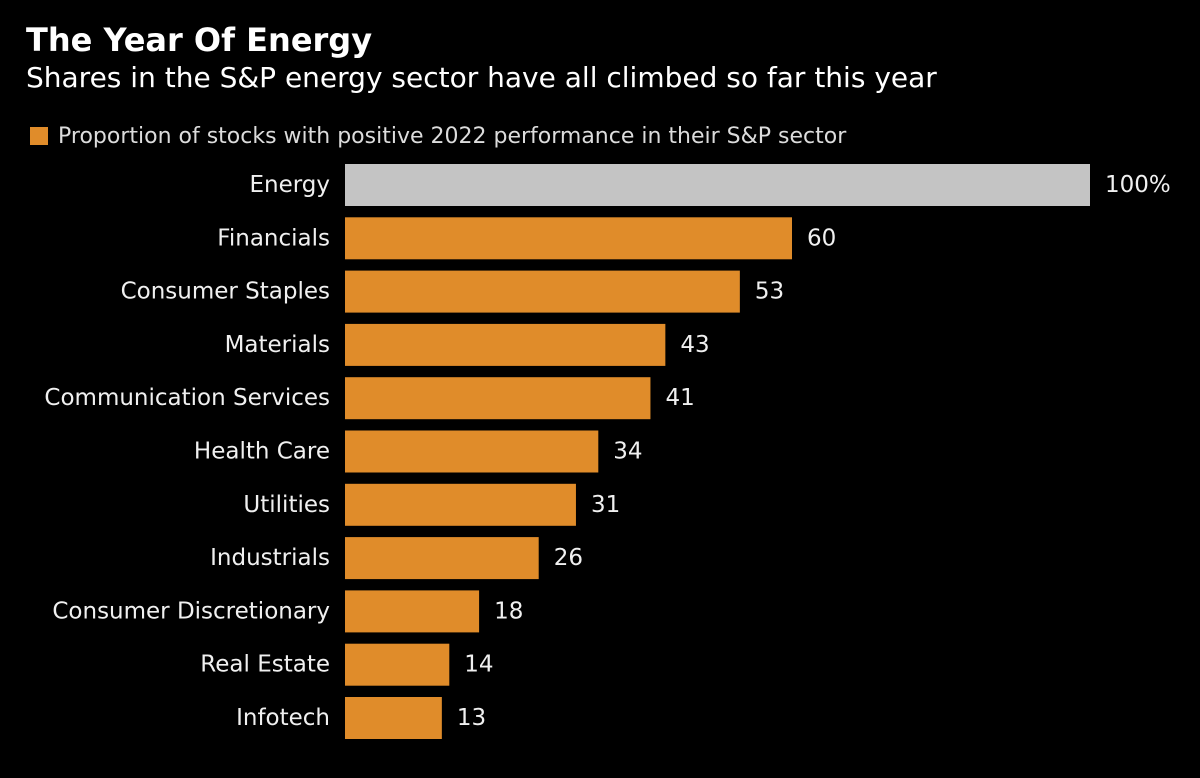  Describe the element at coordinates (277, 345) in the screenshot. I see `category-label-materials: Materials` at that location.